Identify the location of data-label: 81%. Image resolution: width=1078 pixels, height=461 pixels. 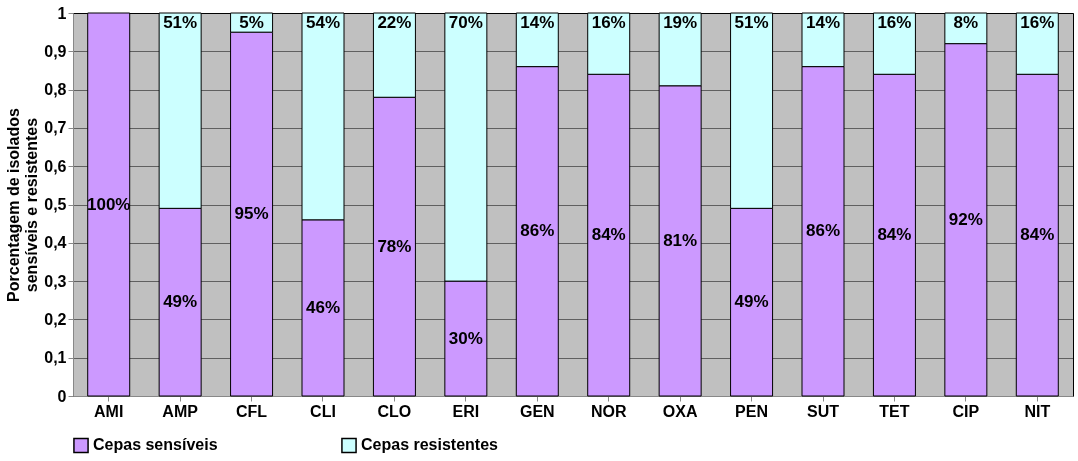
(680, 240).